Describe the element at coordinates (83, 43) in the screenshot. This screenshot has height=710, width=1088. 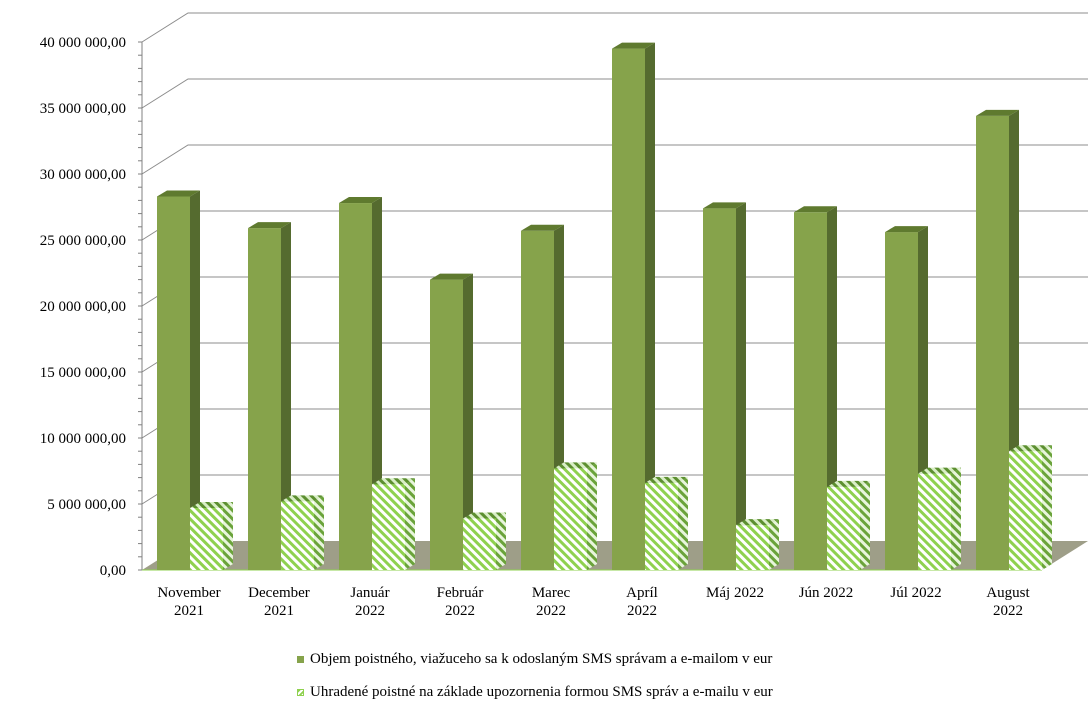
I see `y-tick-label: 40 000 000,00` at that location.